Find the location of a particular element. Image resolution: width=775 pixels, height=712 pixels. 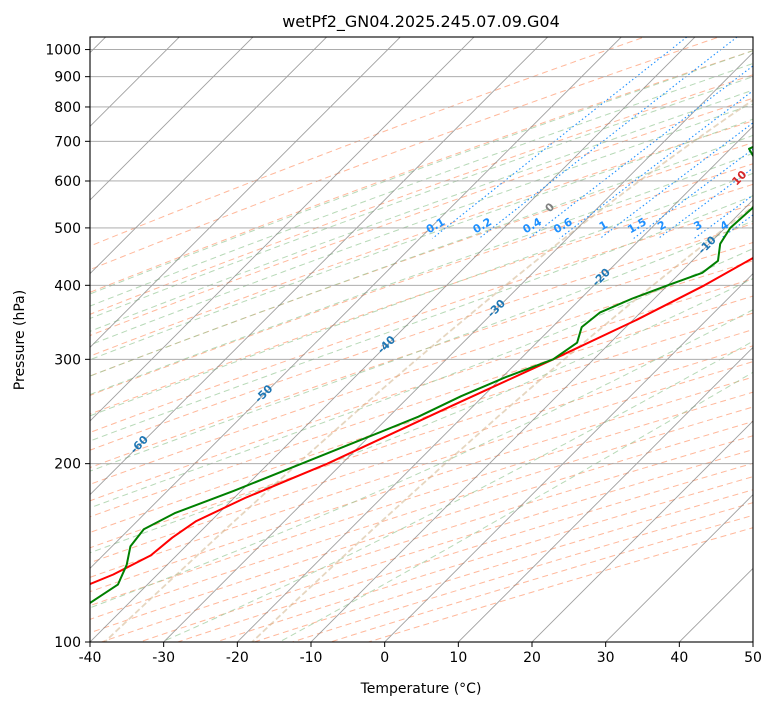

y-tick-label: 700 is located at coordinates (67, 142).